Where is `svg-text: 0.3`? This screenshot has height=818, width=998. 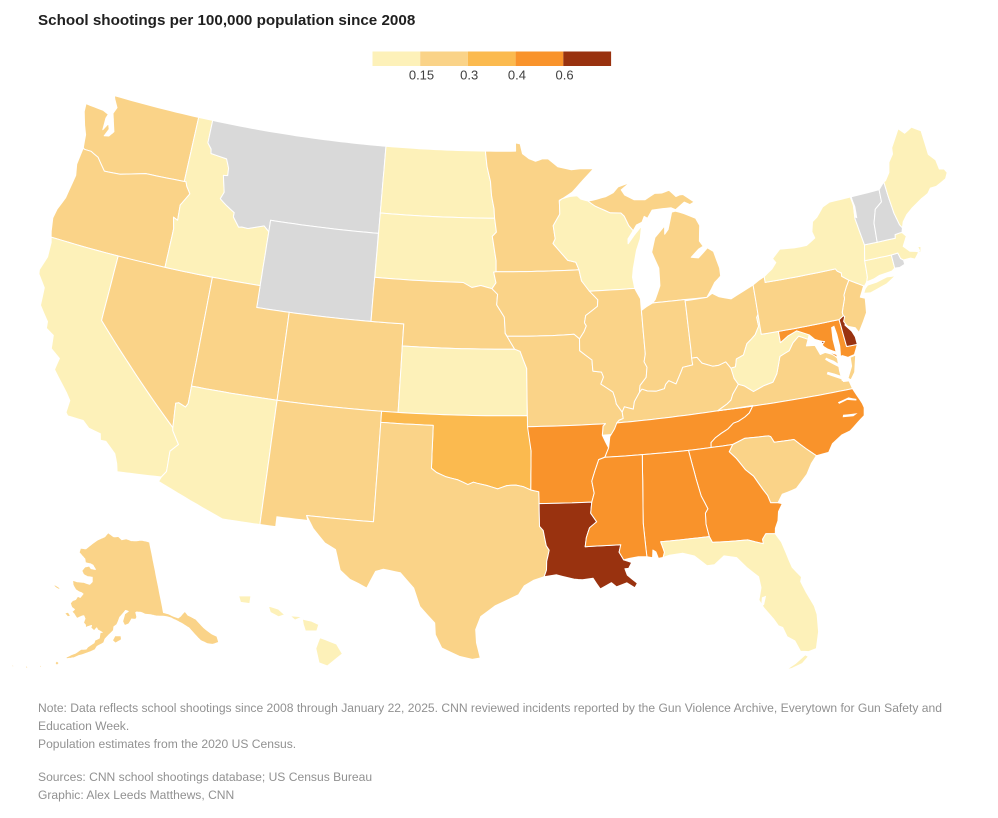
svg-text: 0.3 is located at coordinates (469, 75).